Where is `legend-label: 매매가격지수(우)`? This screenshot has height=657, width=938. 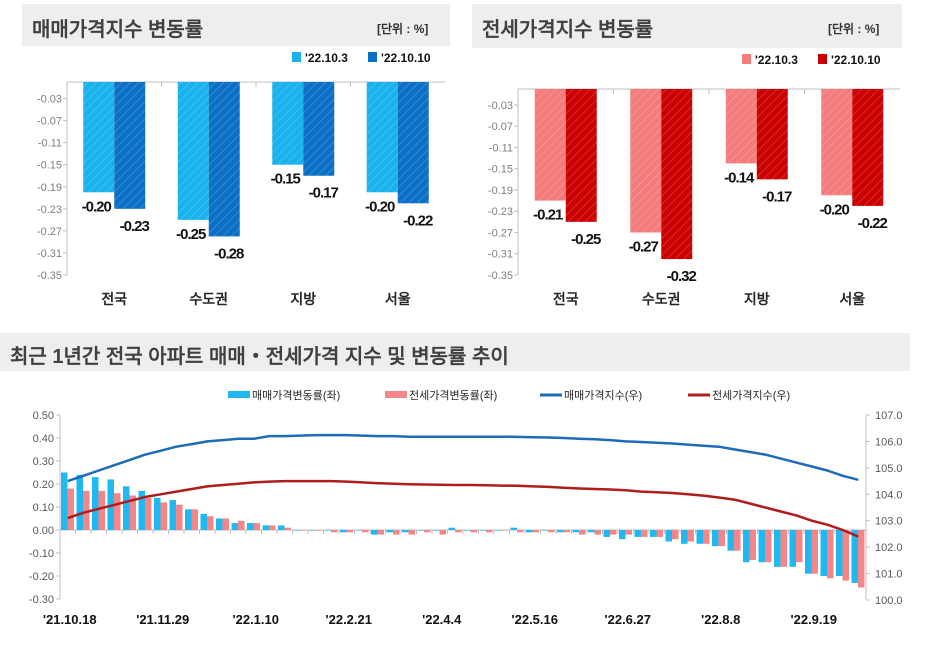 legend-label: 매매가격지수(우) is located at coordinates (603, 395).